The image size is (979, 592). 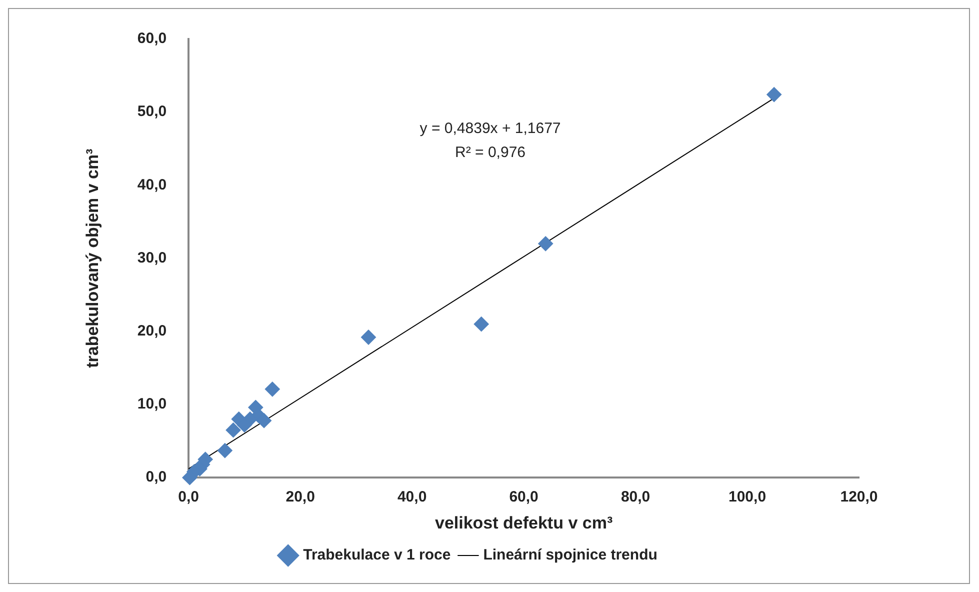 I want to click on x-tick-label: 60,0, so click(x=523, y=497).